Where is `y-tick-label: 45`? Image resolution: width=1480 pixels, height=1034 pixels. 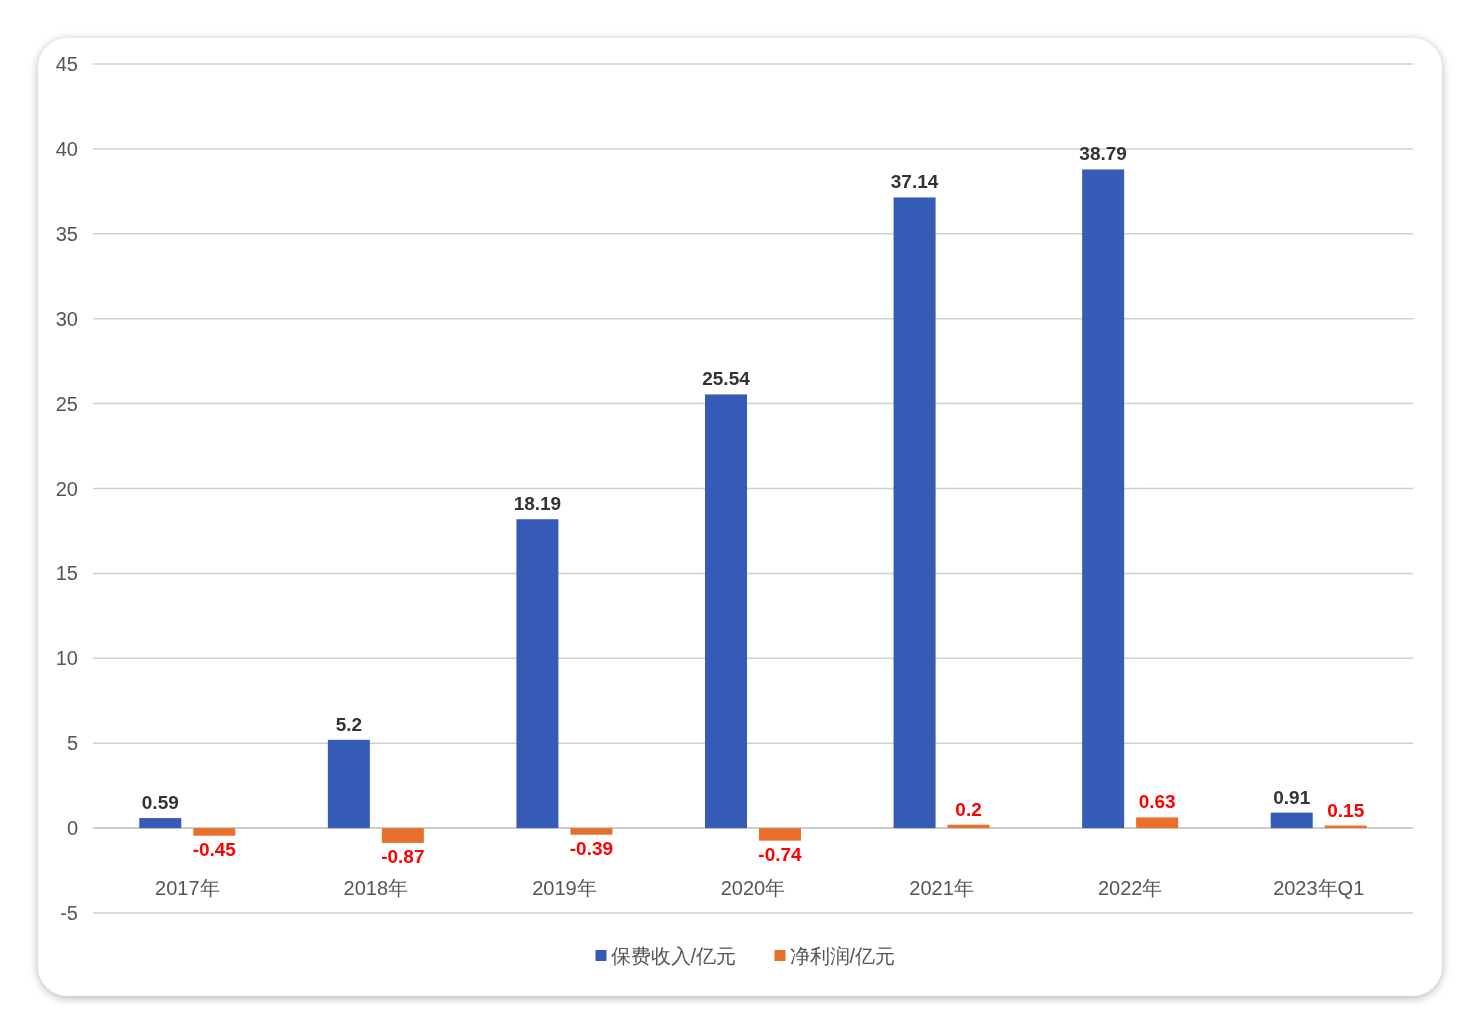 y-tick-label: 45 is located at coordinates (66, 64).